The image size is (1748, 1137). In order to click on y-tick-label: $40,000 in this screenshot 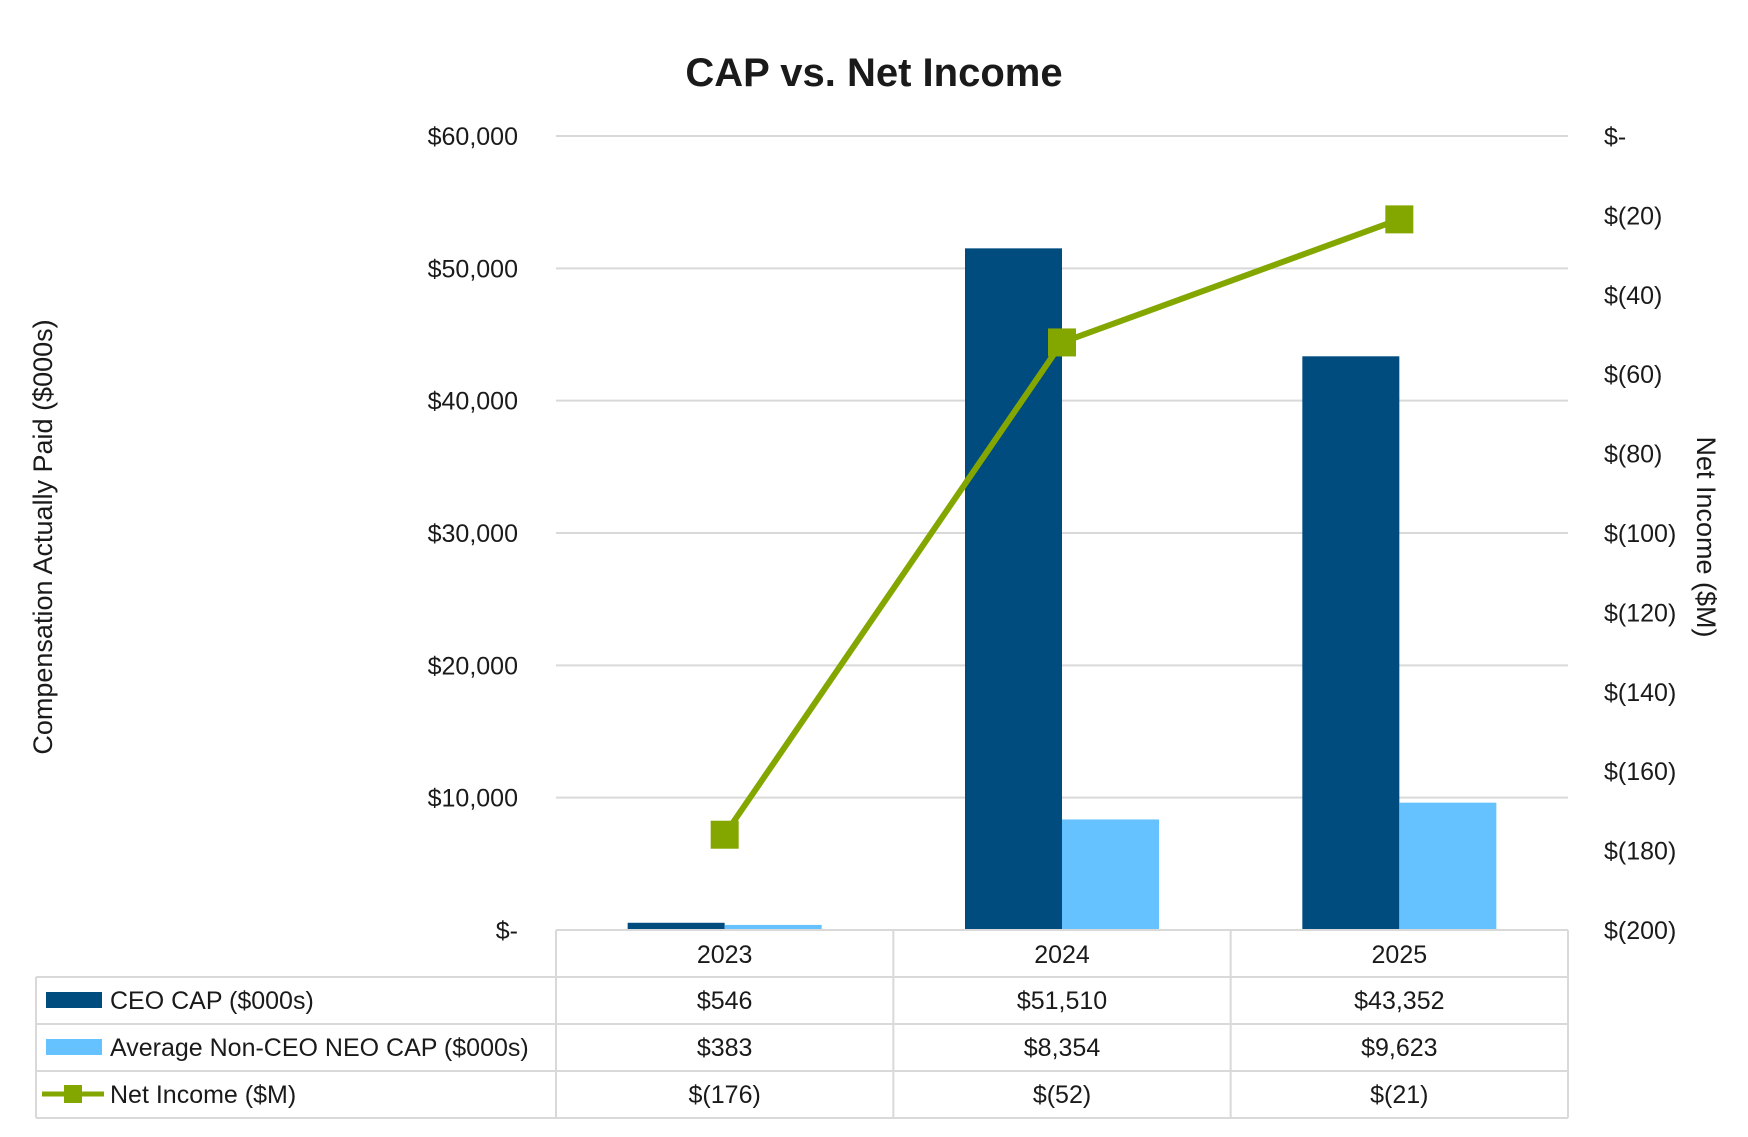, I will do `click(473, 402)`.